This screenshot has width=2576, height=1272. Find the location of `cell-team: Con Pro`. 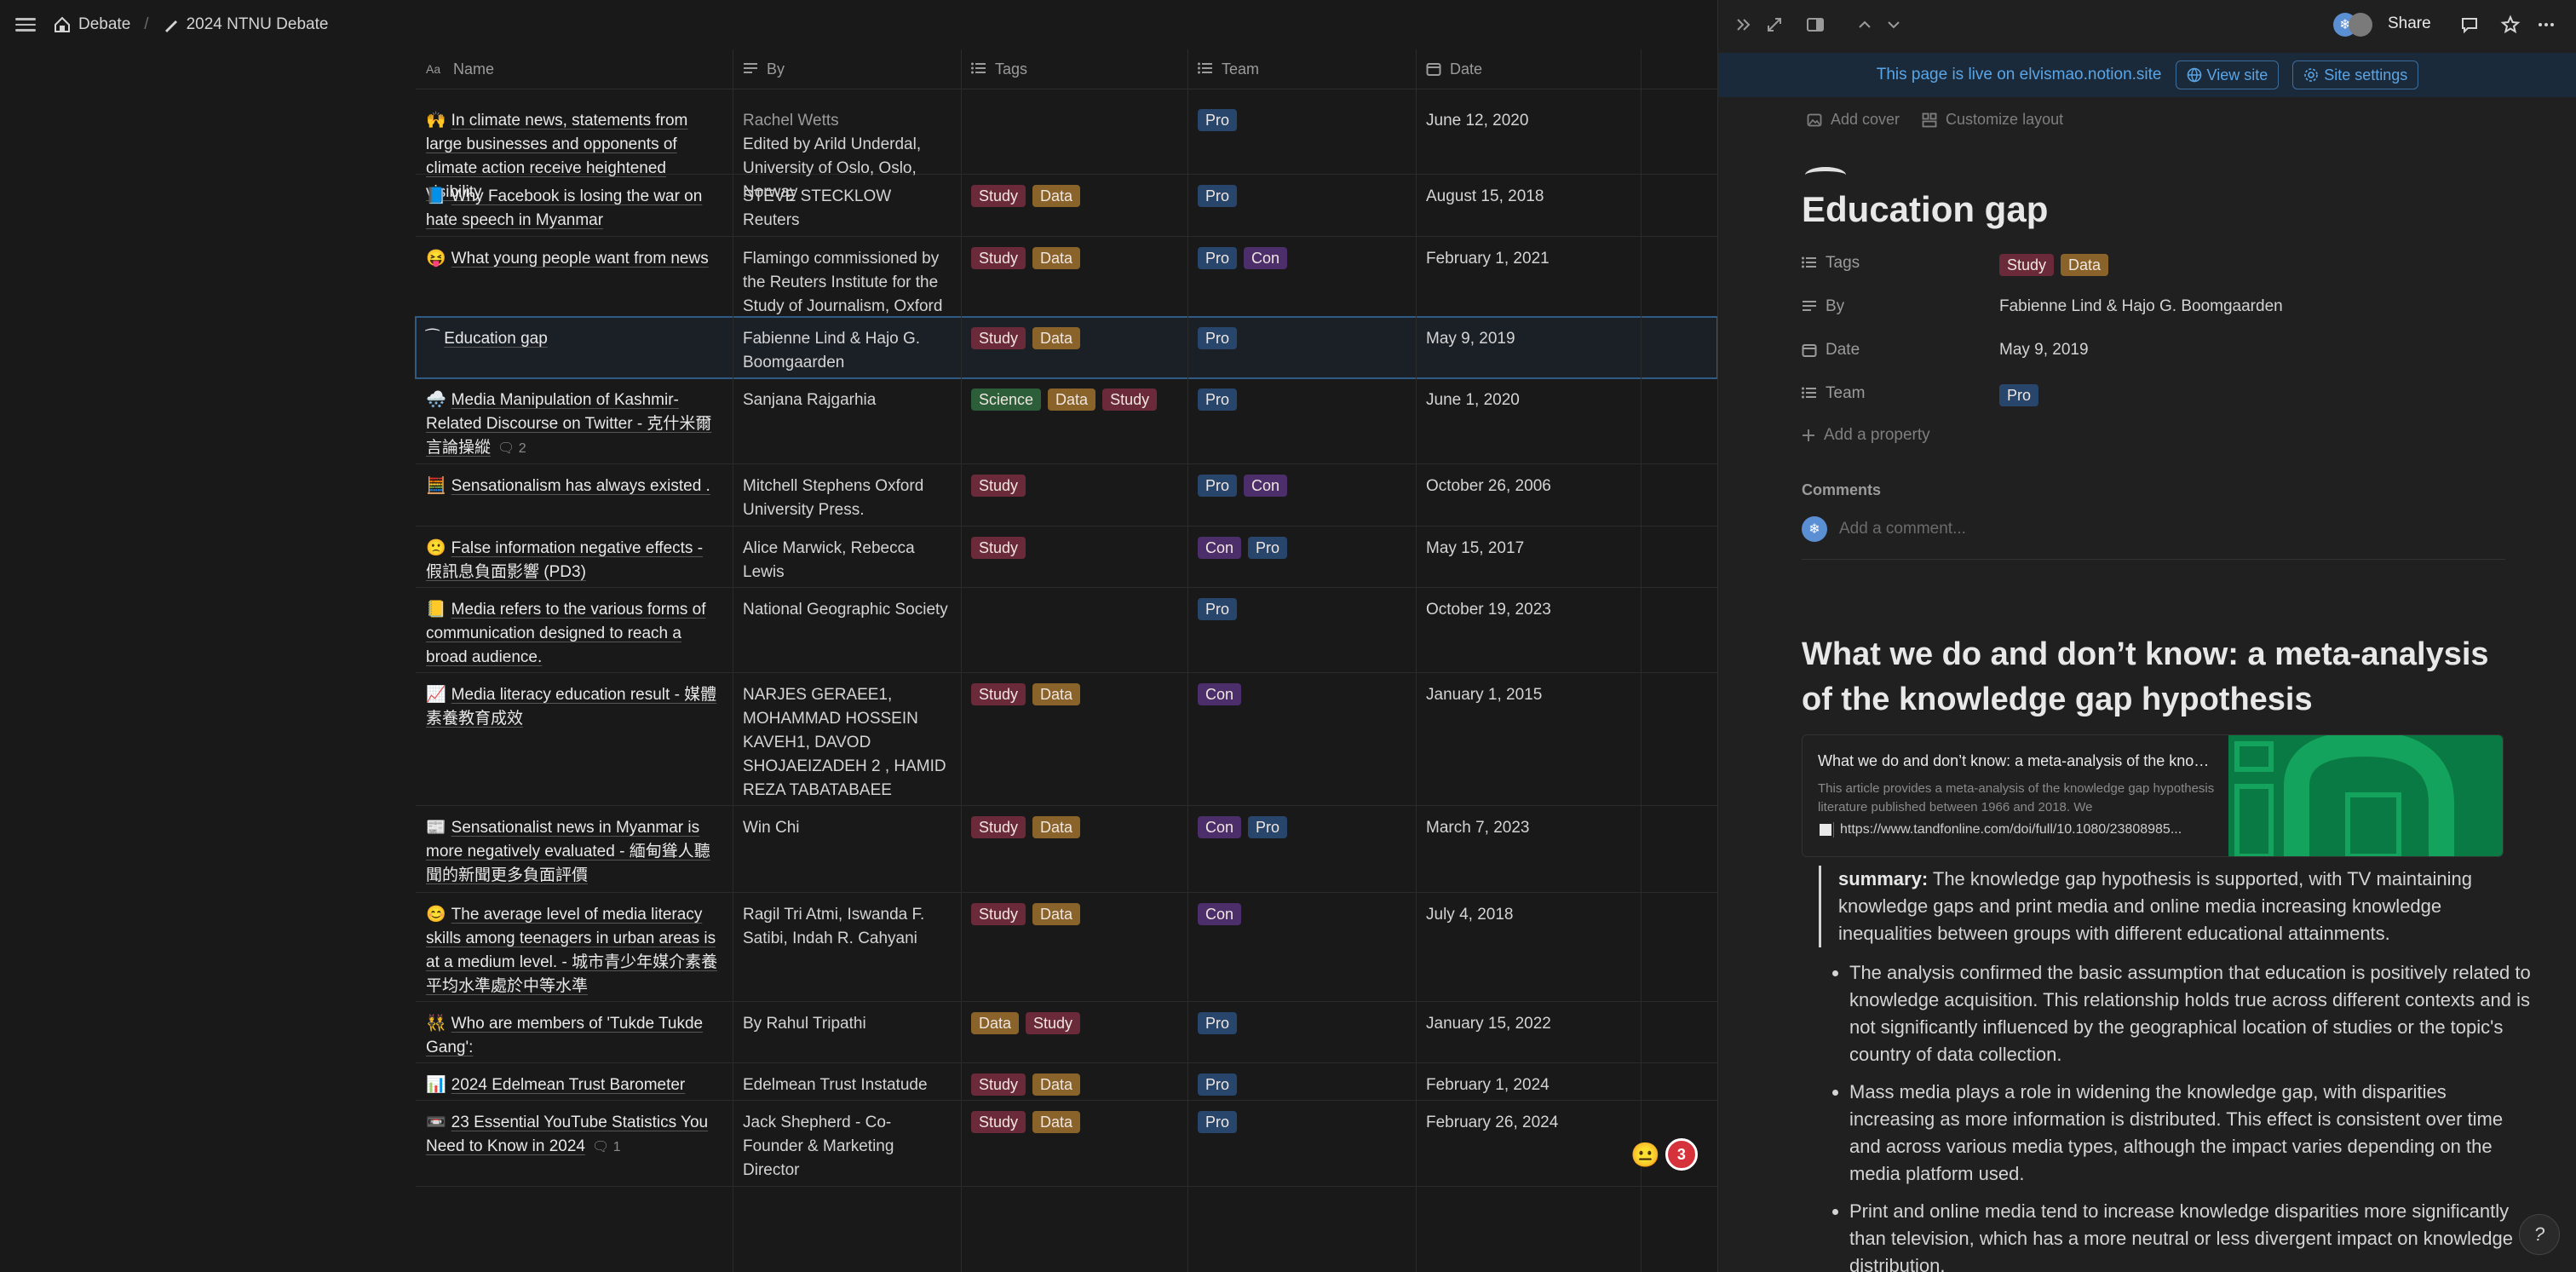

cell-team: Con Pro is located at coordinates (1302, 557).